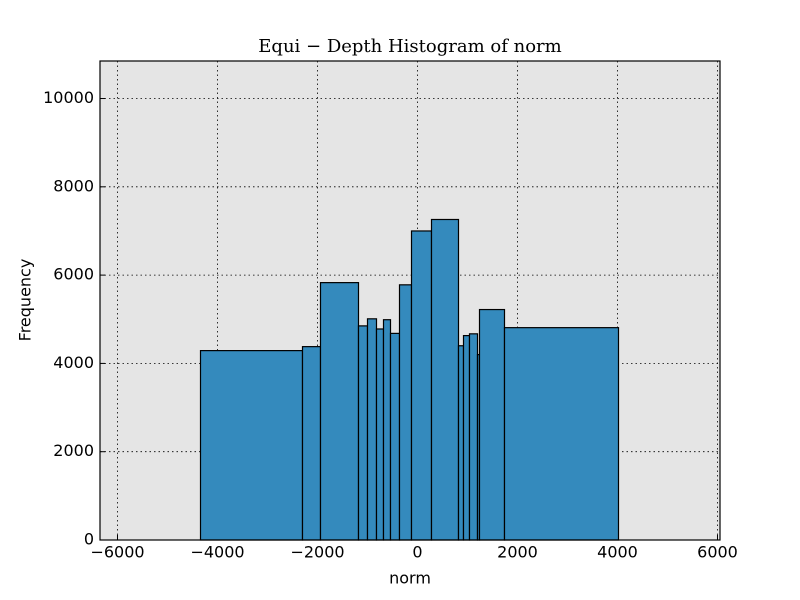 The height and width of the screenshot is (600, 800). What do you see at coordinates (417, 552) in the screenshot?
I see `x-tick-label: 0` at bounding box center [417, 552].